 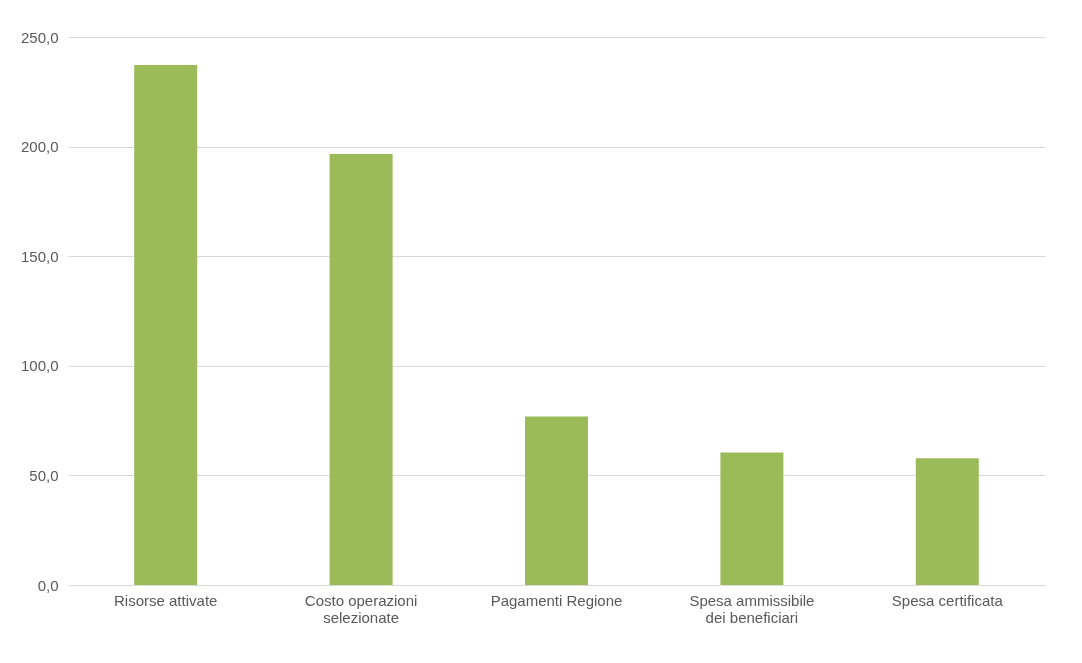 What do you see at coordinates (48, 585) in the screenshot?
I see `y-tick-label: 0,0` at bounding box center [48, 585].